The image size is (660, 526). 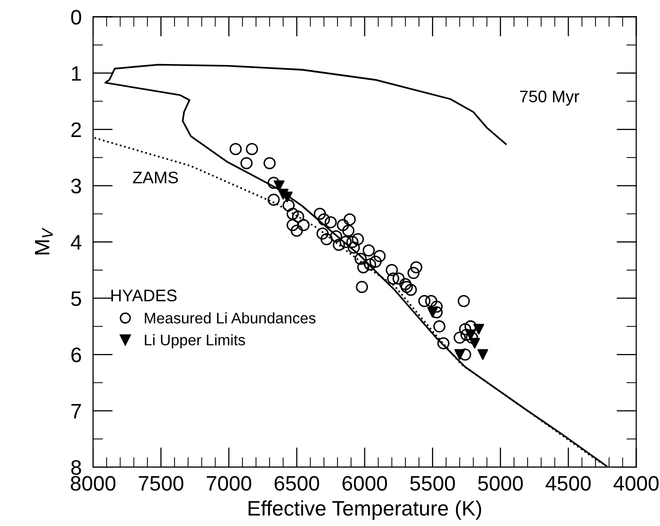 What do you see at coordinates (144, 296) in the screenshot?
I see `legend-title: HYADES` at bounding box center [144, 296].